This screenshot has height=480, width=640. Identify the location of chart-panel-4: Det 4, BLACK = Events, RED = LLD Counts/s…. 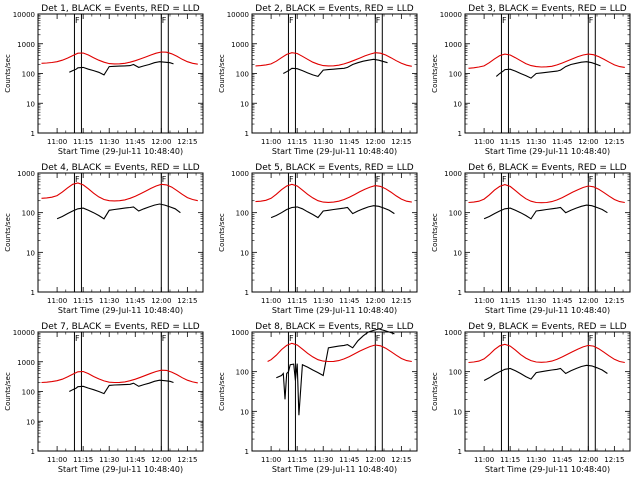
(104, 239).